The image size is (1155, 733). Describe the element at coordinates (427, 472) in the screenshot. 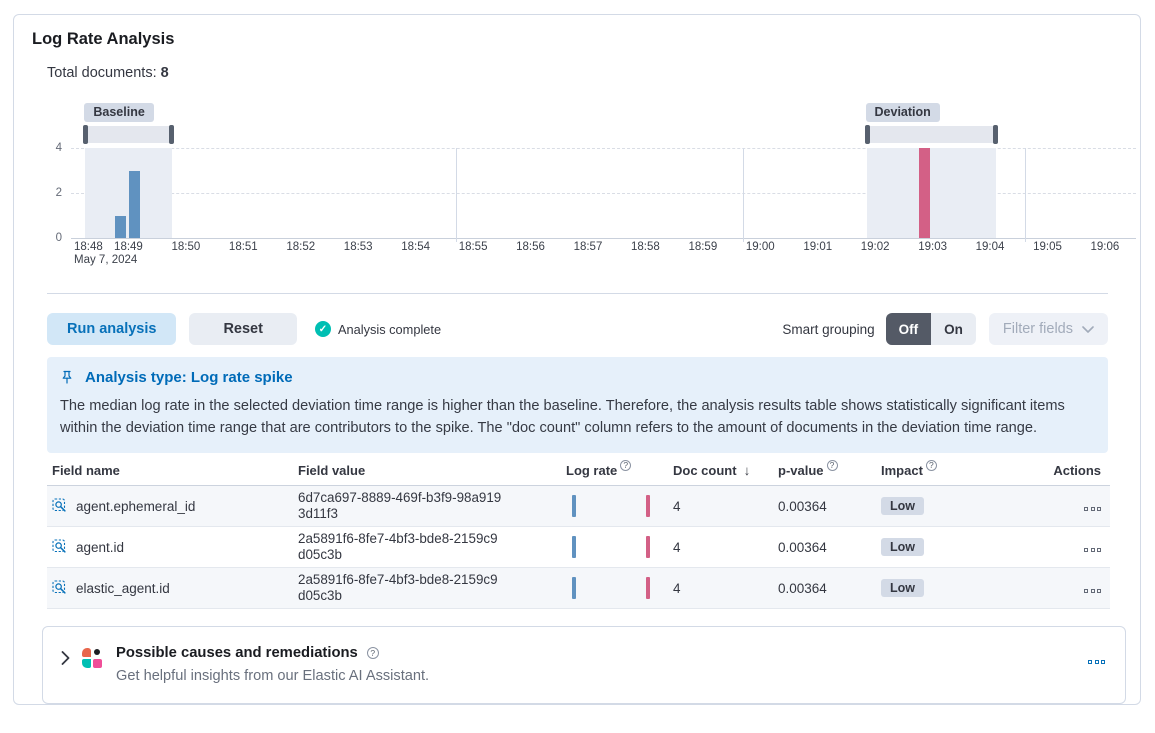

I see `column-header-field-value: Field value` at that location.